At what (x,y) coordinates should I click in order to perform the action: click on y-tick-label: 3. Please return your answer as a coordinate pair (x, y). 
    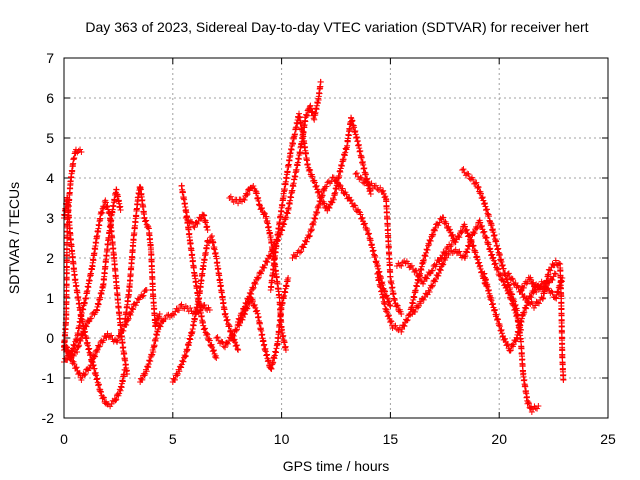
    Looking at the image, I should click on (50, 218).